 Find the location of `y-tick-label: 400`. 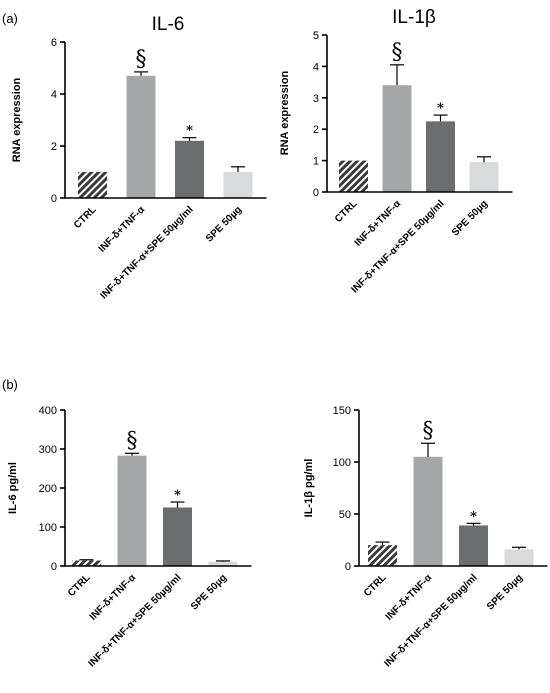

y-tick-label: 400 is located at coordinates (48, 411).